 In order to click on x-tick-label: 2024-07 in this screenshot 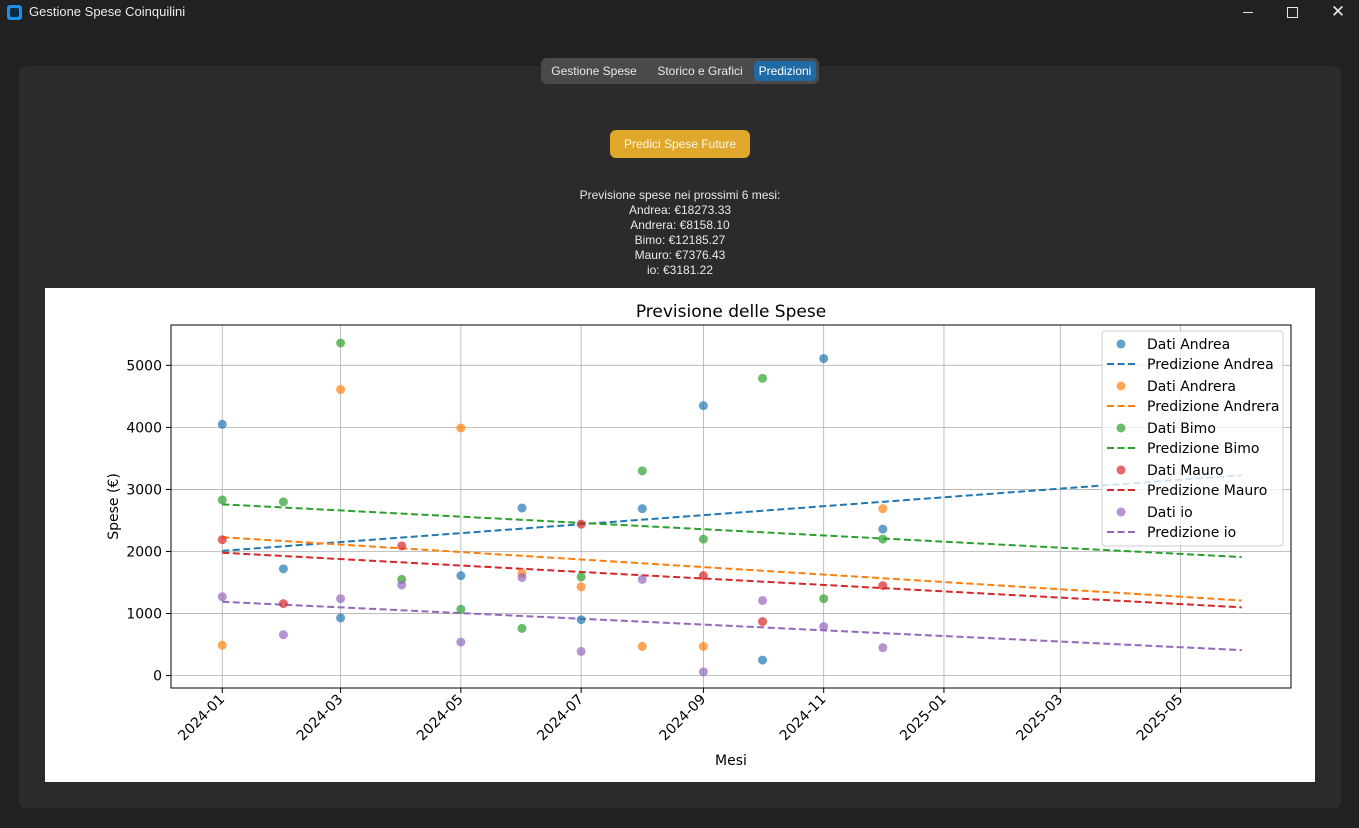, I will do `click(560, 718)`.